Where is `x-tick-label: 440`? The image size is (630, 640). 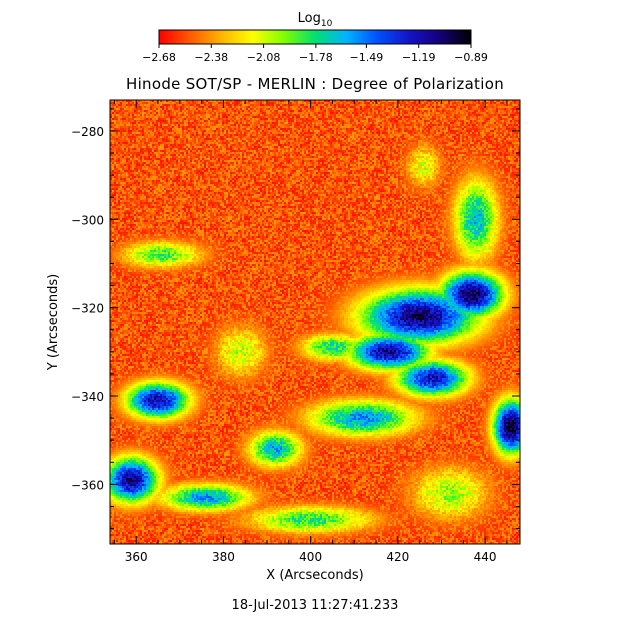
x-tick-label: 440 is located at coordinates (485, 557).